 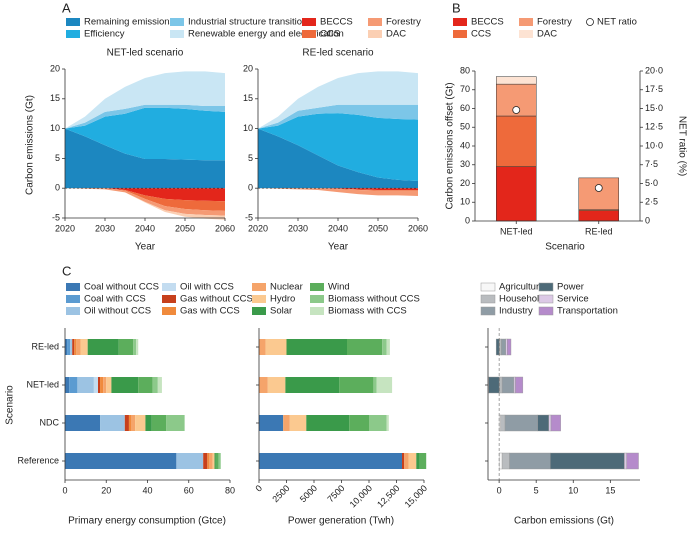 I want to click on legend-label: Efficiency, so click(x=104, y=34).